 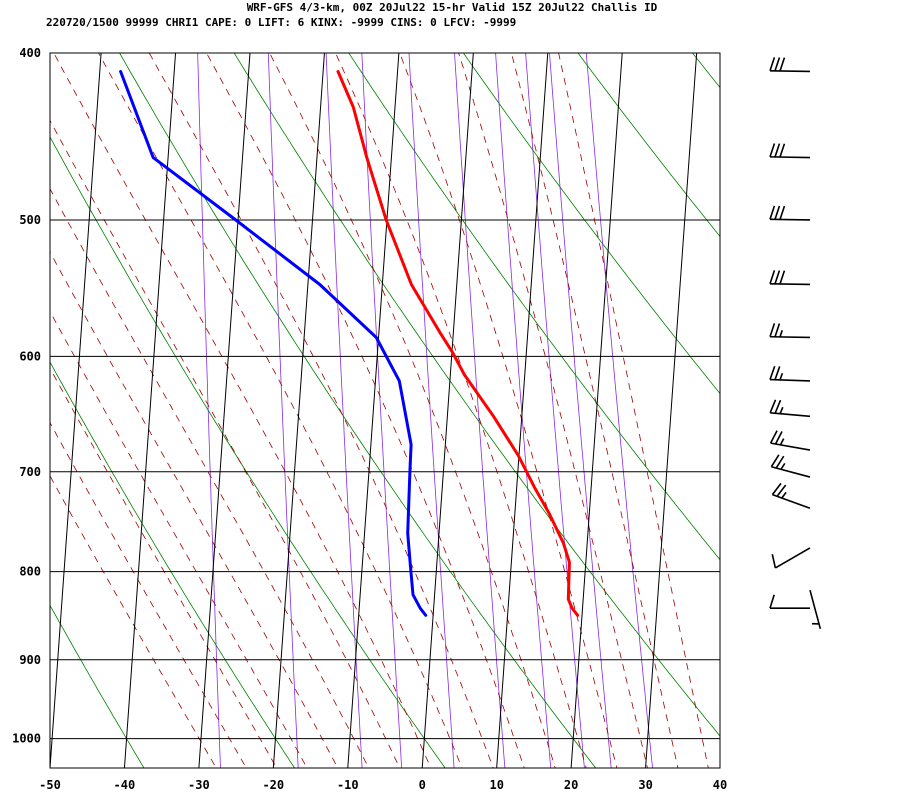 What do you see at coordinates (422, 785) in the screenshot?
I see `x-tick-label: 0` at bounding box center [422, 785].